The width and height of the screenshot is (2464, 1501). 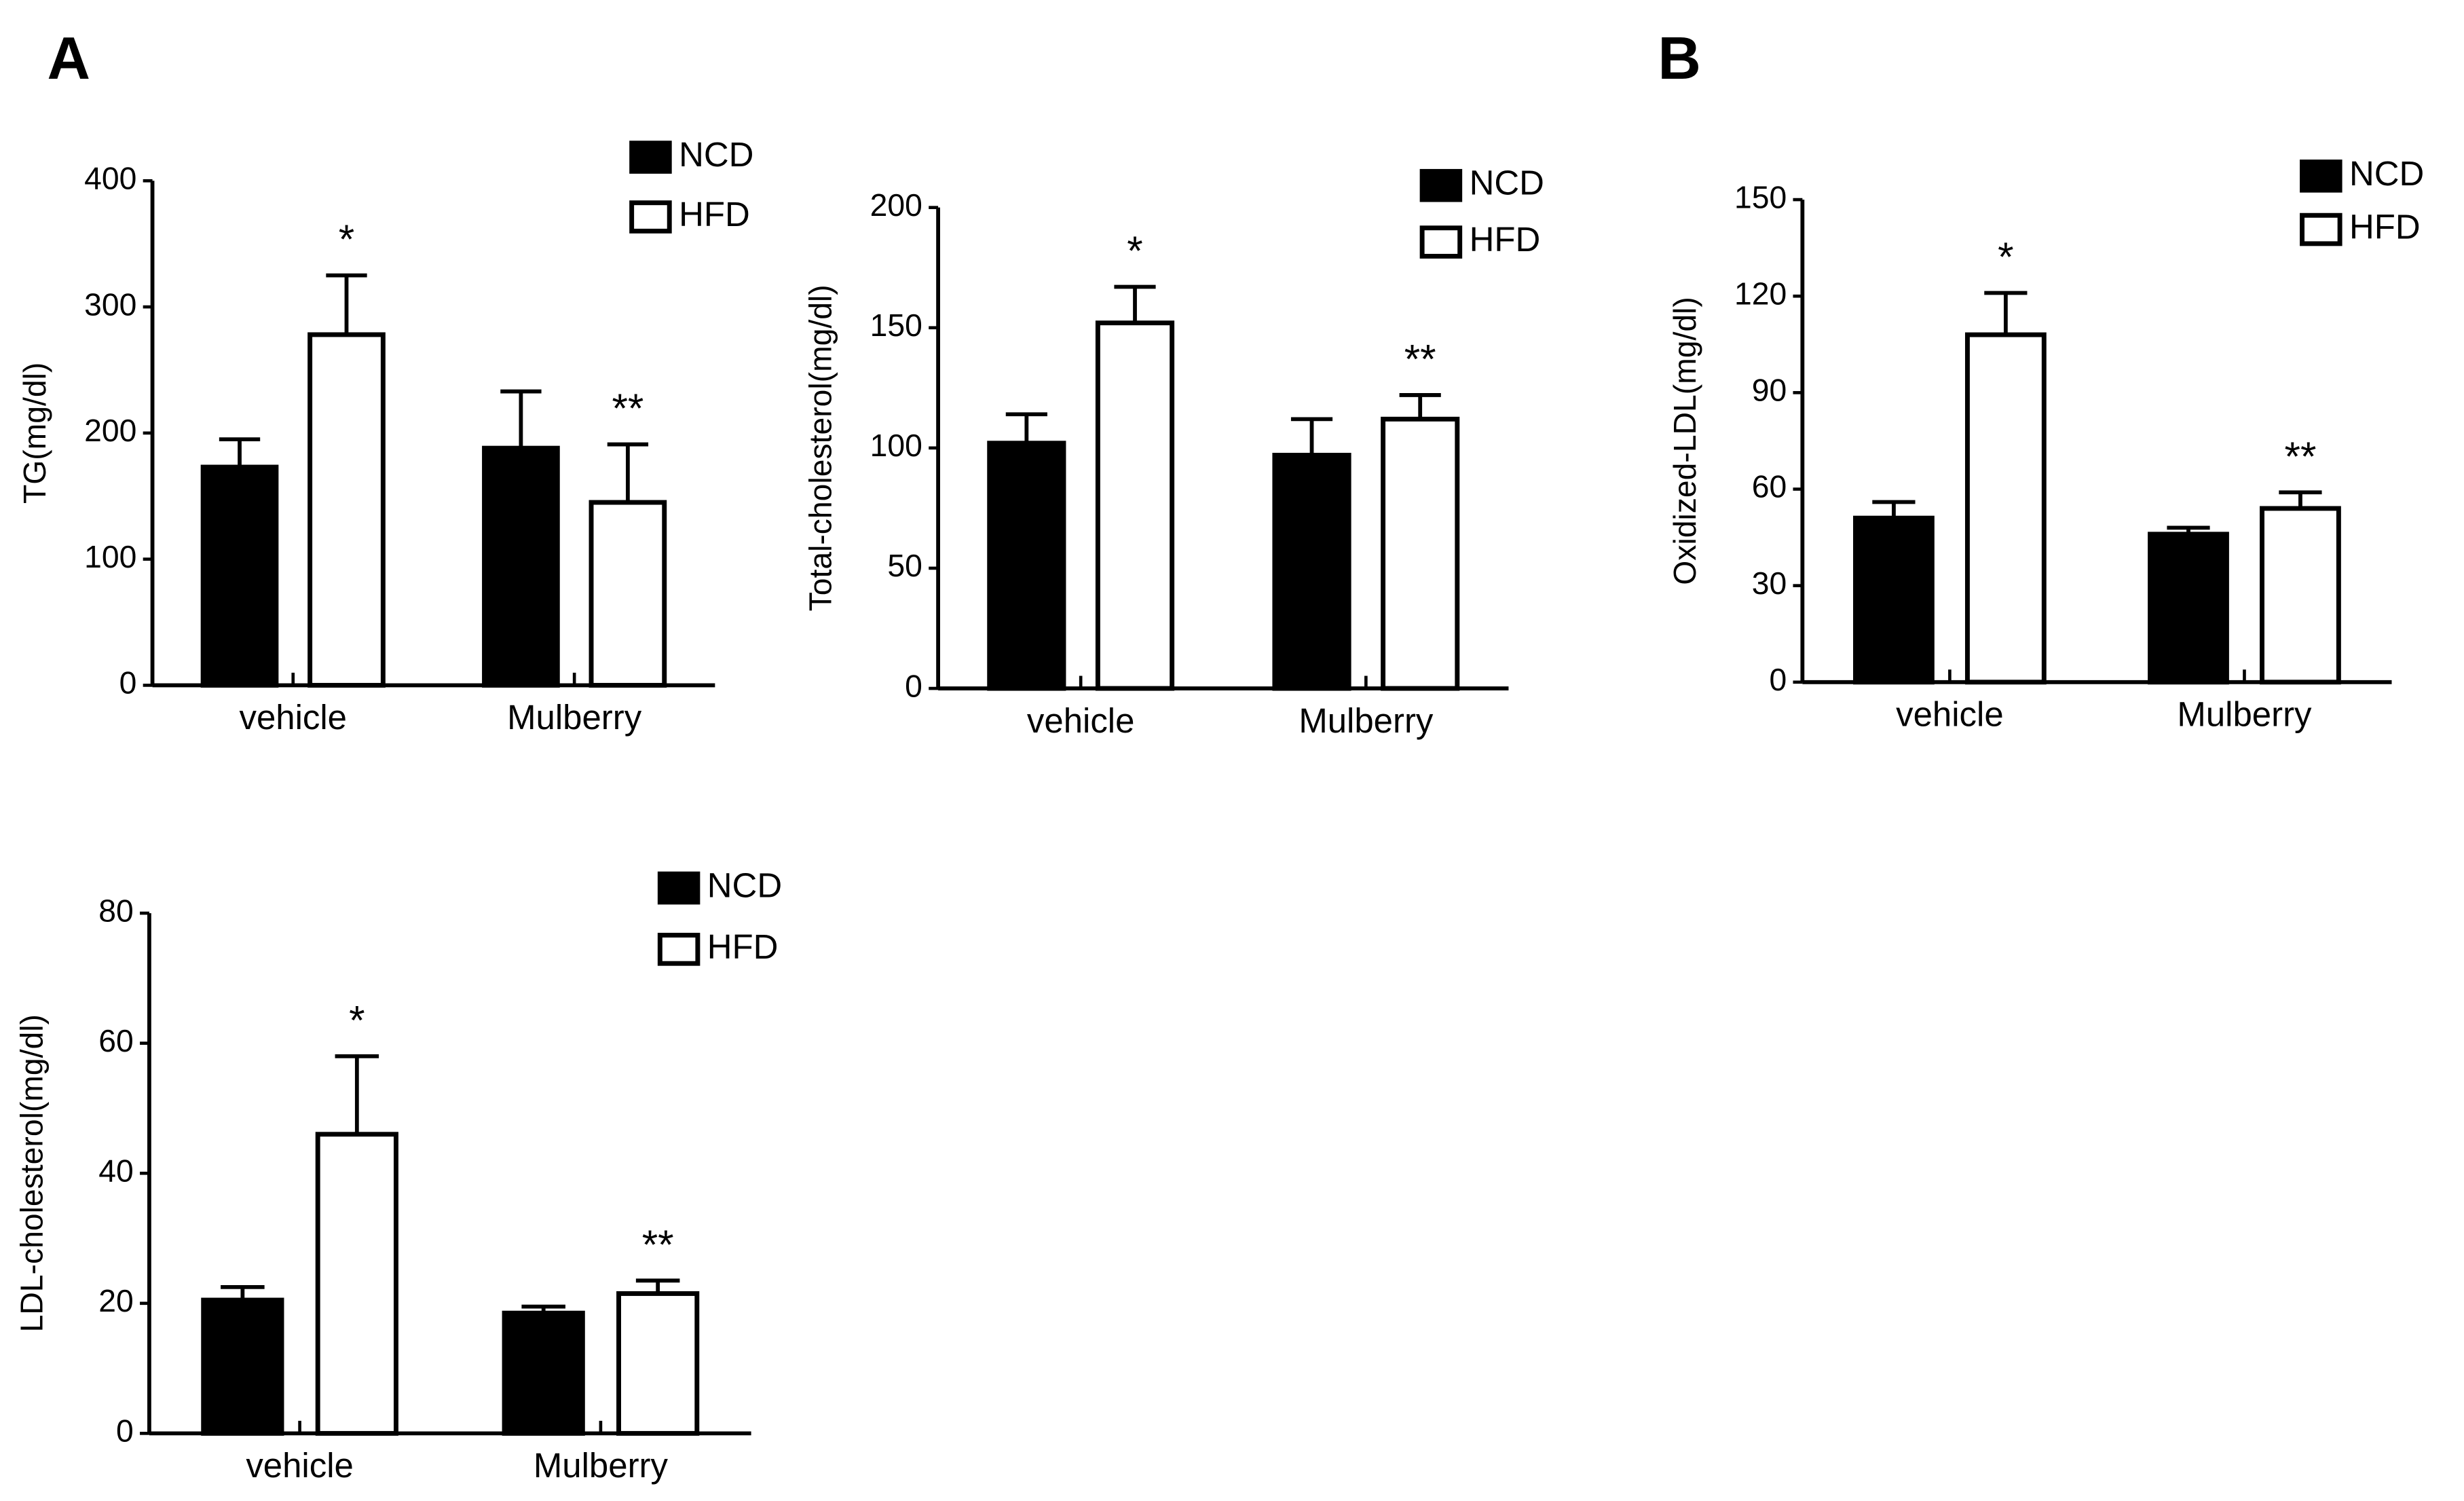 I want to click on y-tick-label: 50, so click(x=905, y=565).